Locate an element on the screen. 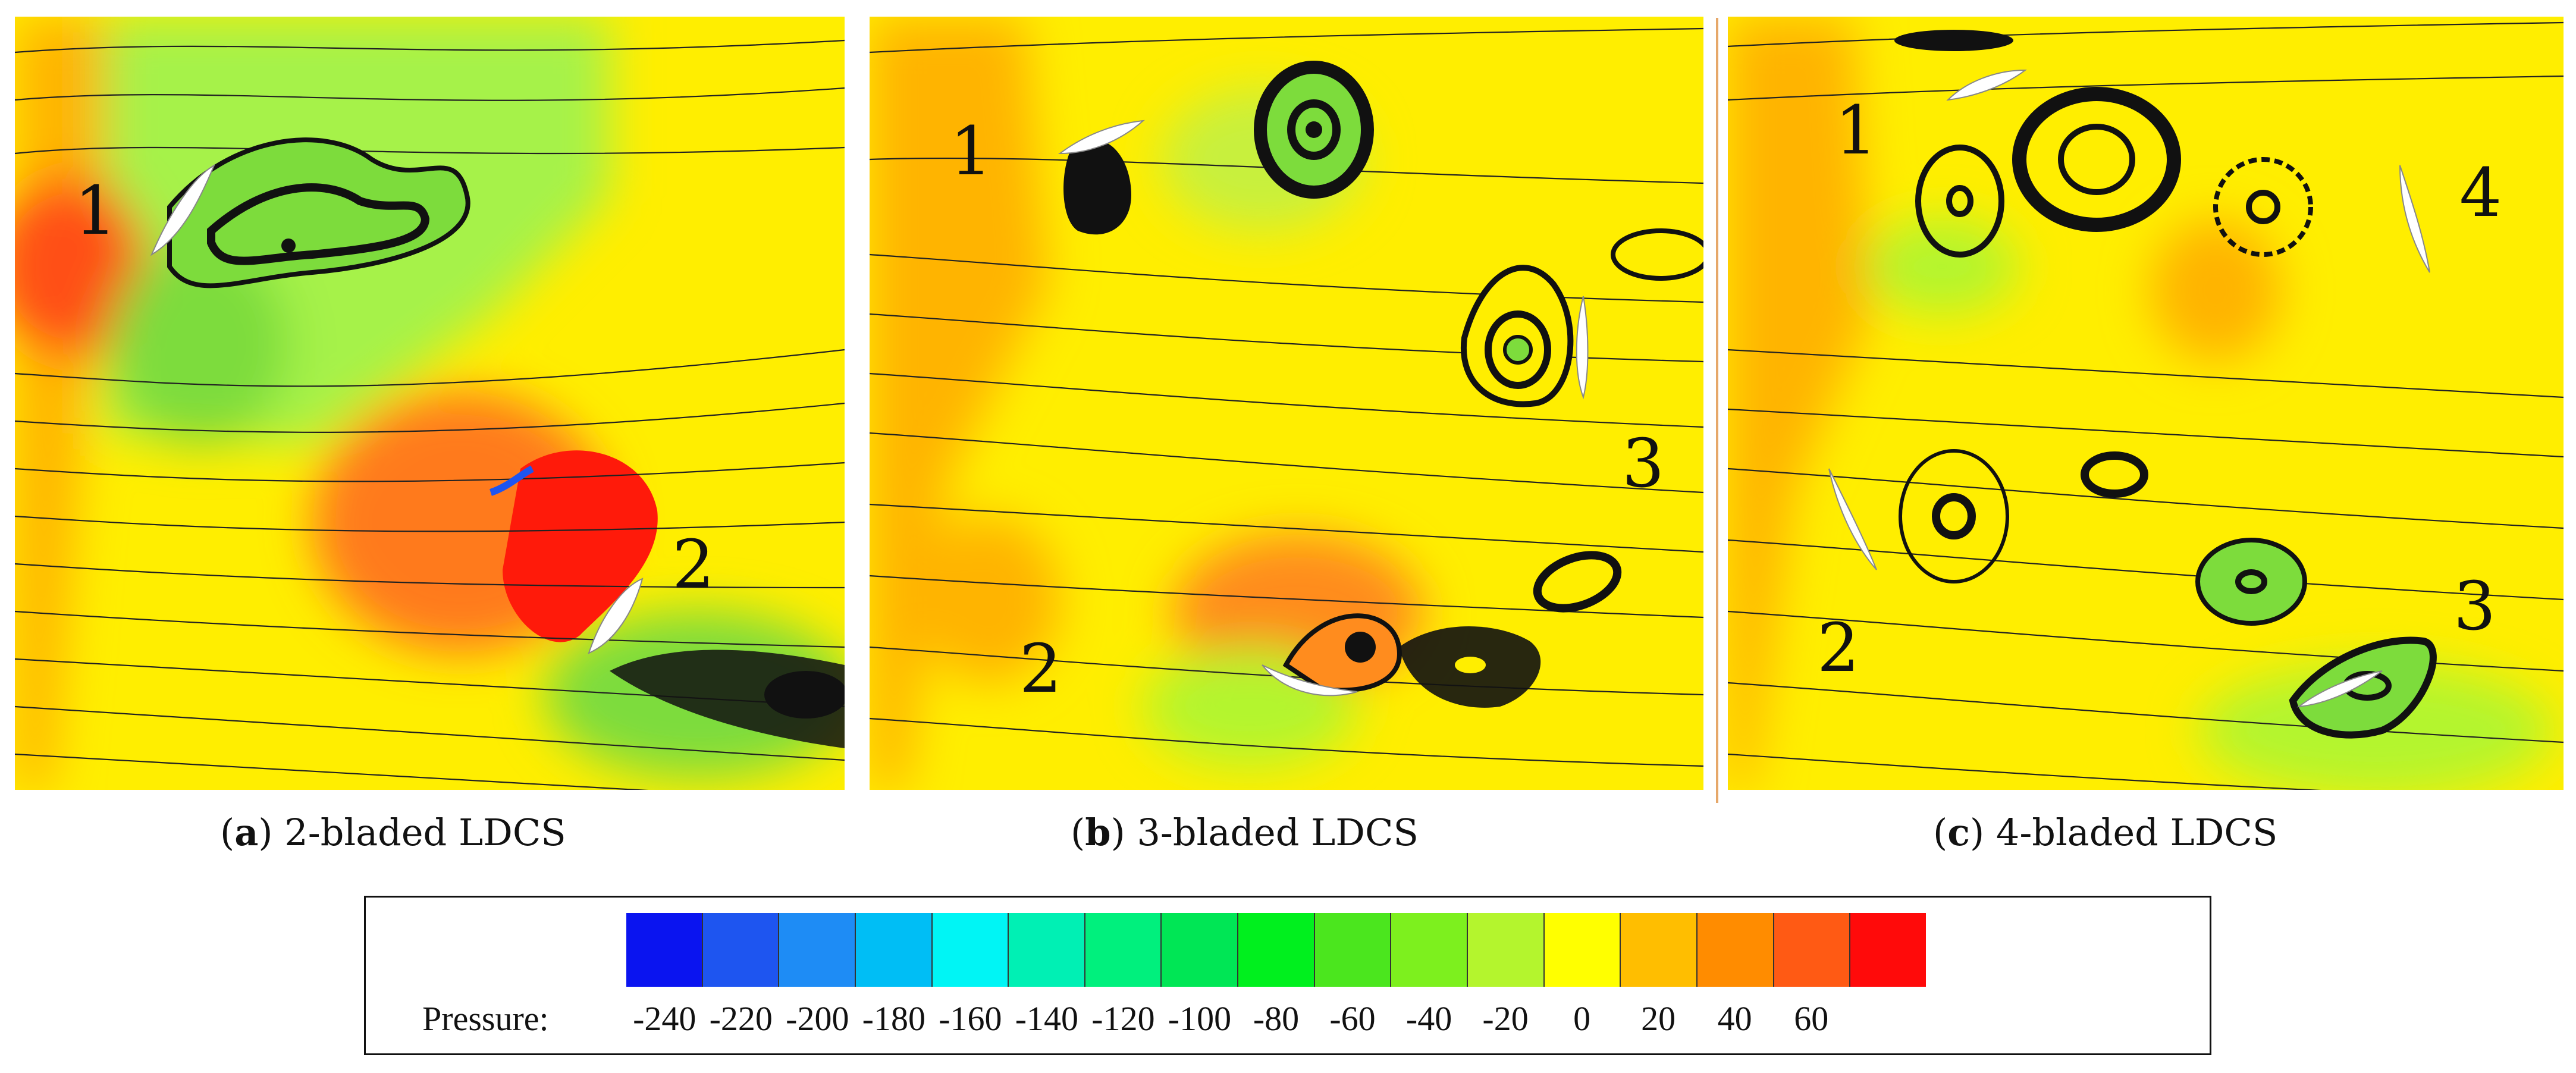 This screenshot has width=2576, height=1073. legend-tick-label: -200 is located at coordinates (817, 1019).